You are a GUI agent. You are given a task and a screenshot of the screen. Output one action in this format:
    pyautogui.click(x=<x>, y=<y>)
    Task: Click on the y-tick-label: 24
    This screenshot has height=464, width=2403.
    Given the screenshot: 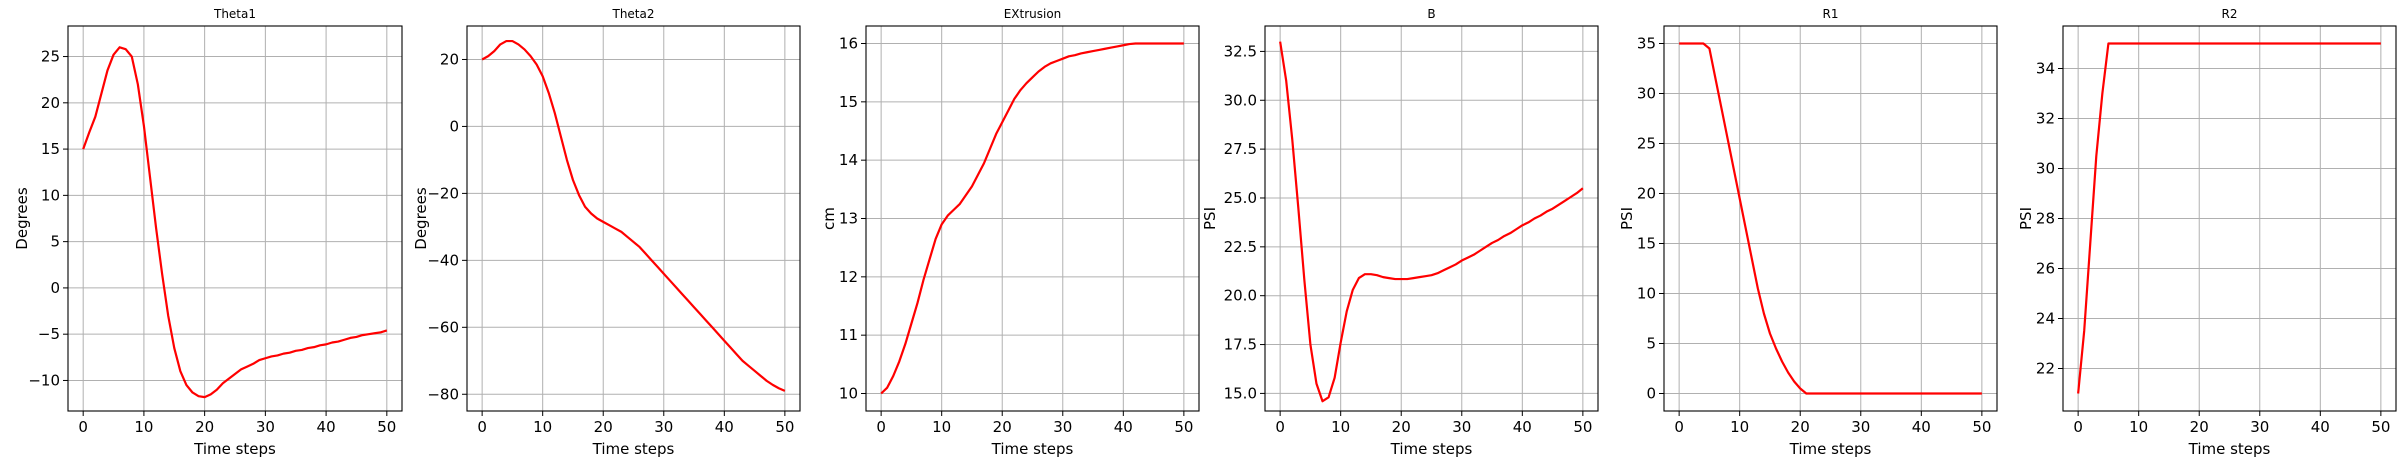 What is the action you would take?
    pyautogui.click(x=2045, y=319)
    